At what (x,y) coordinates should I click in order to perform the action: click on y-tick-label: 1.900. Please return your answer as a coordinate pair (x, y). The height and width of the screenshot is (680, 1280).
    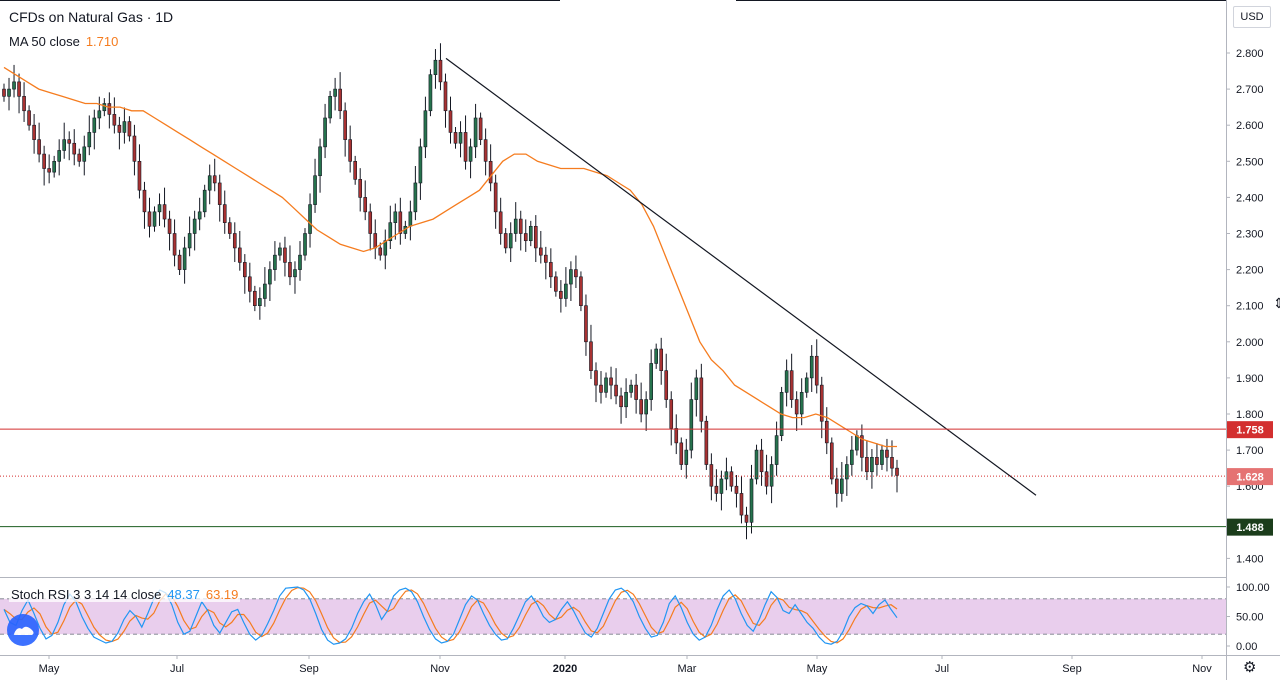
    Looking at the image, I should click on (1250, 379).